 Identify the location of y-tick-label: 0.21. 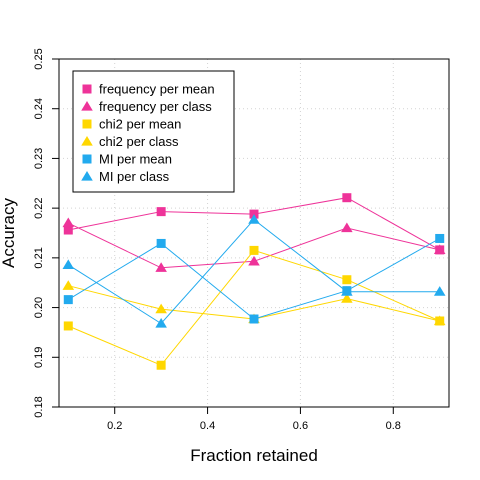
(39, 257).